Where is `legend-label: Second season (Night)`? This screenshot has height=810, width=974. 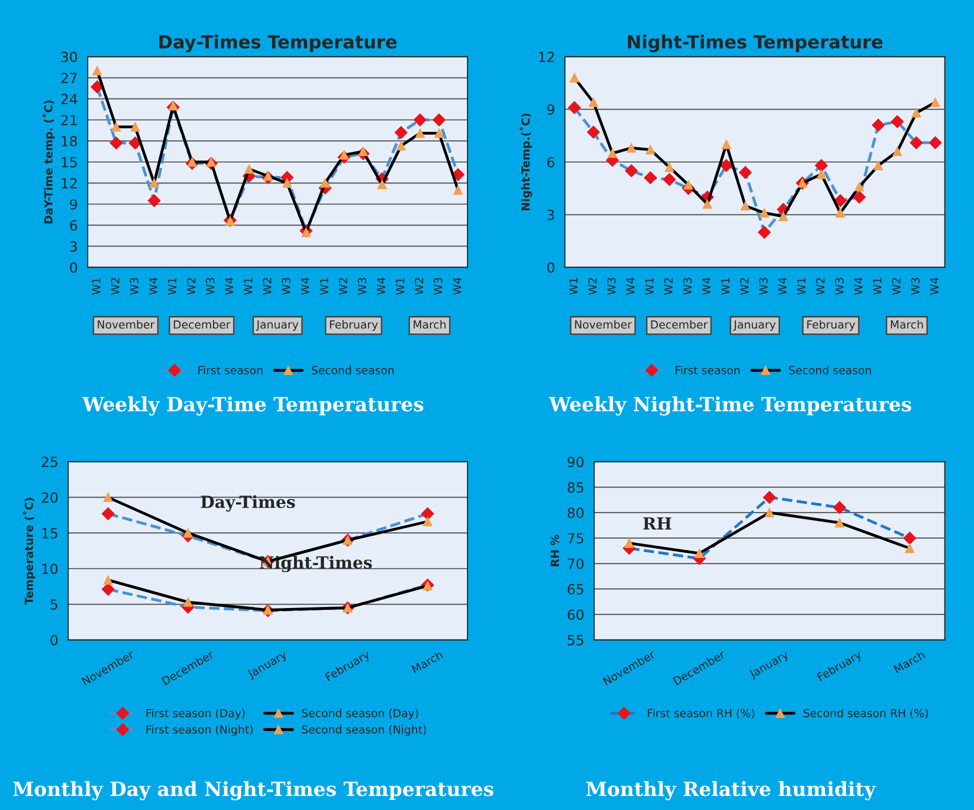
legend-label: Second season (Night) is located at coordinates (364, 730).